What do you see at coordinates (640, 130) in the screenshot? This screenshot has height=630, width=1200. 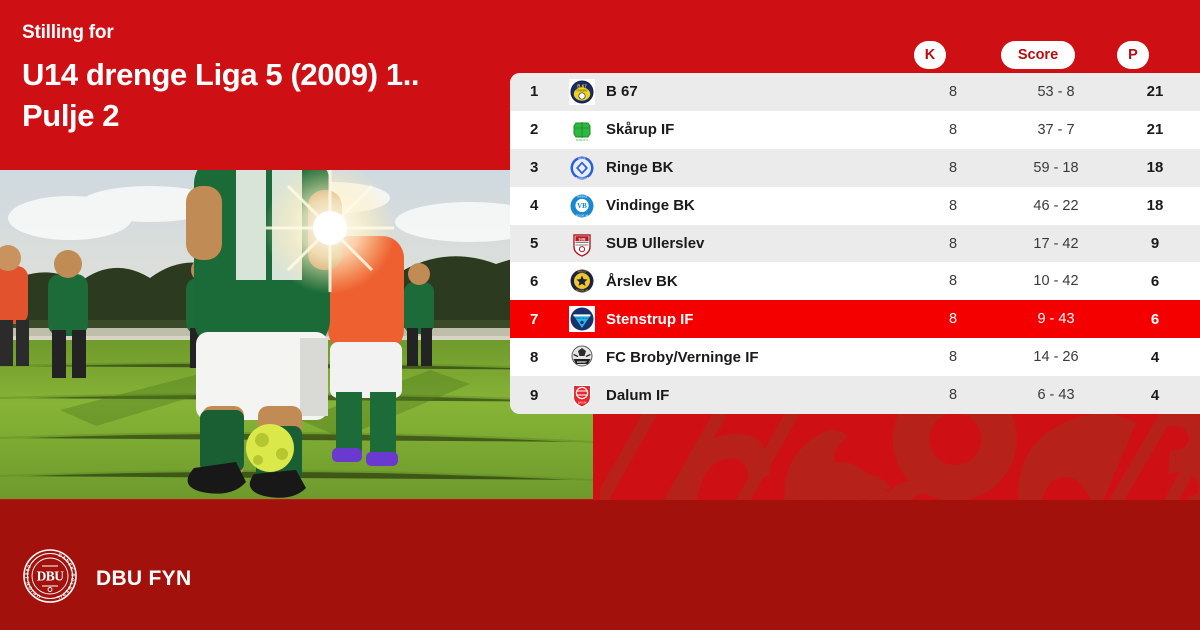 I see `row-team-name: Skårup IF` at bounding box center [640, 130].